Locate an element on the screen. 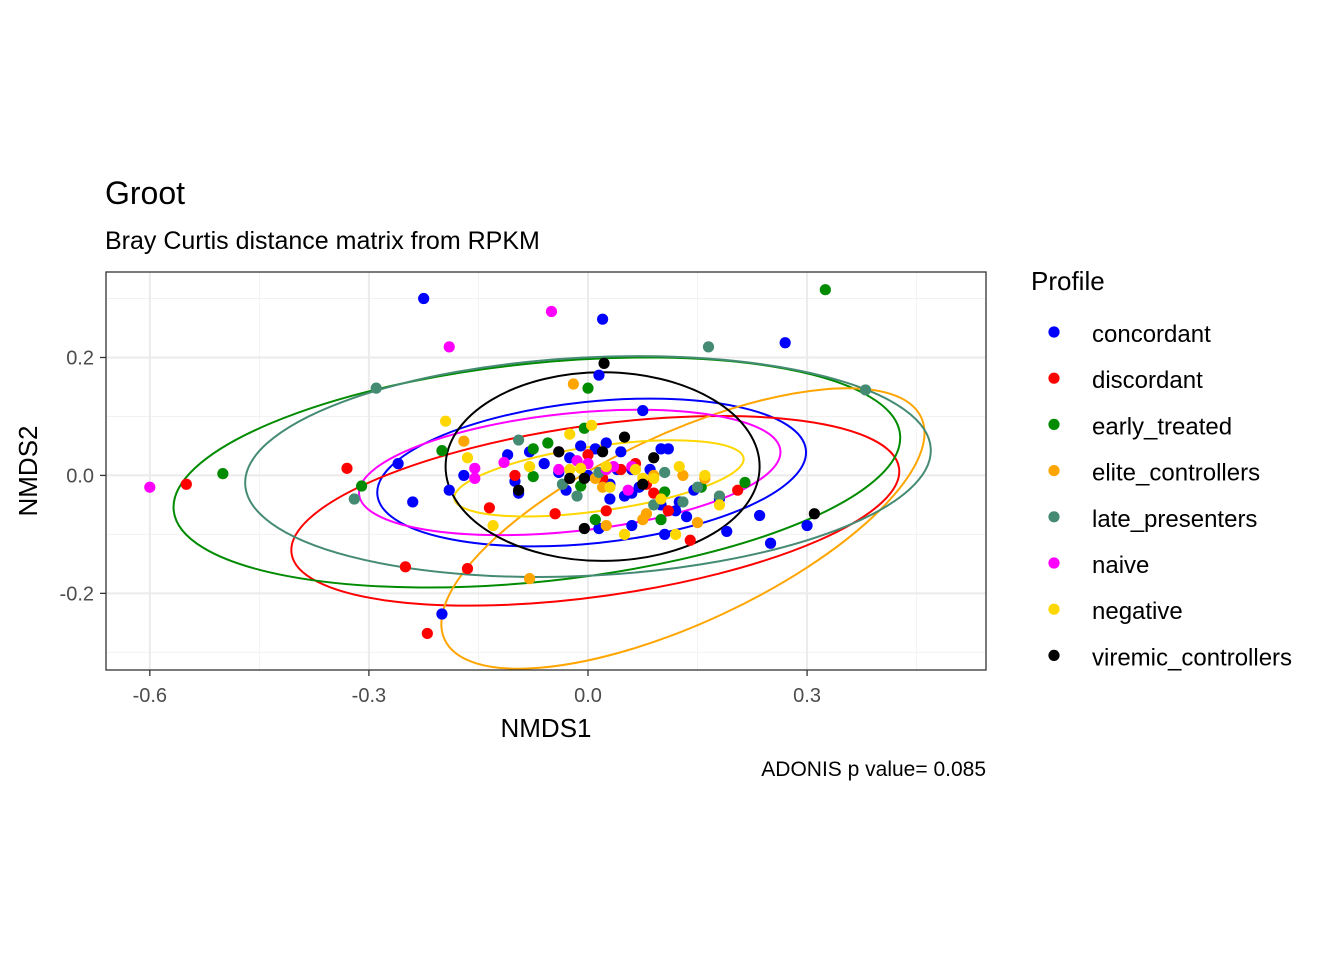  legend-label-concordant: concordant is located at coordinates (1151, 334).